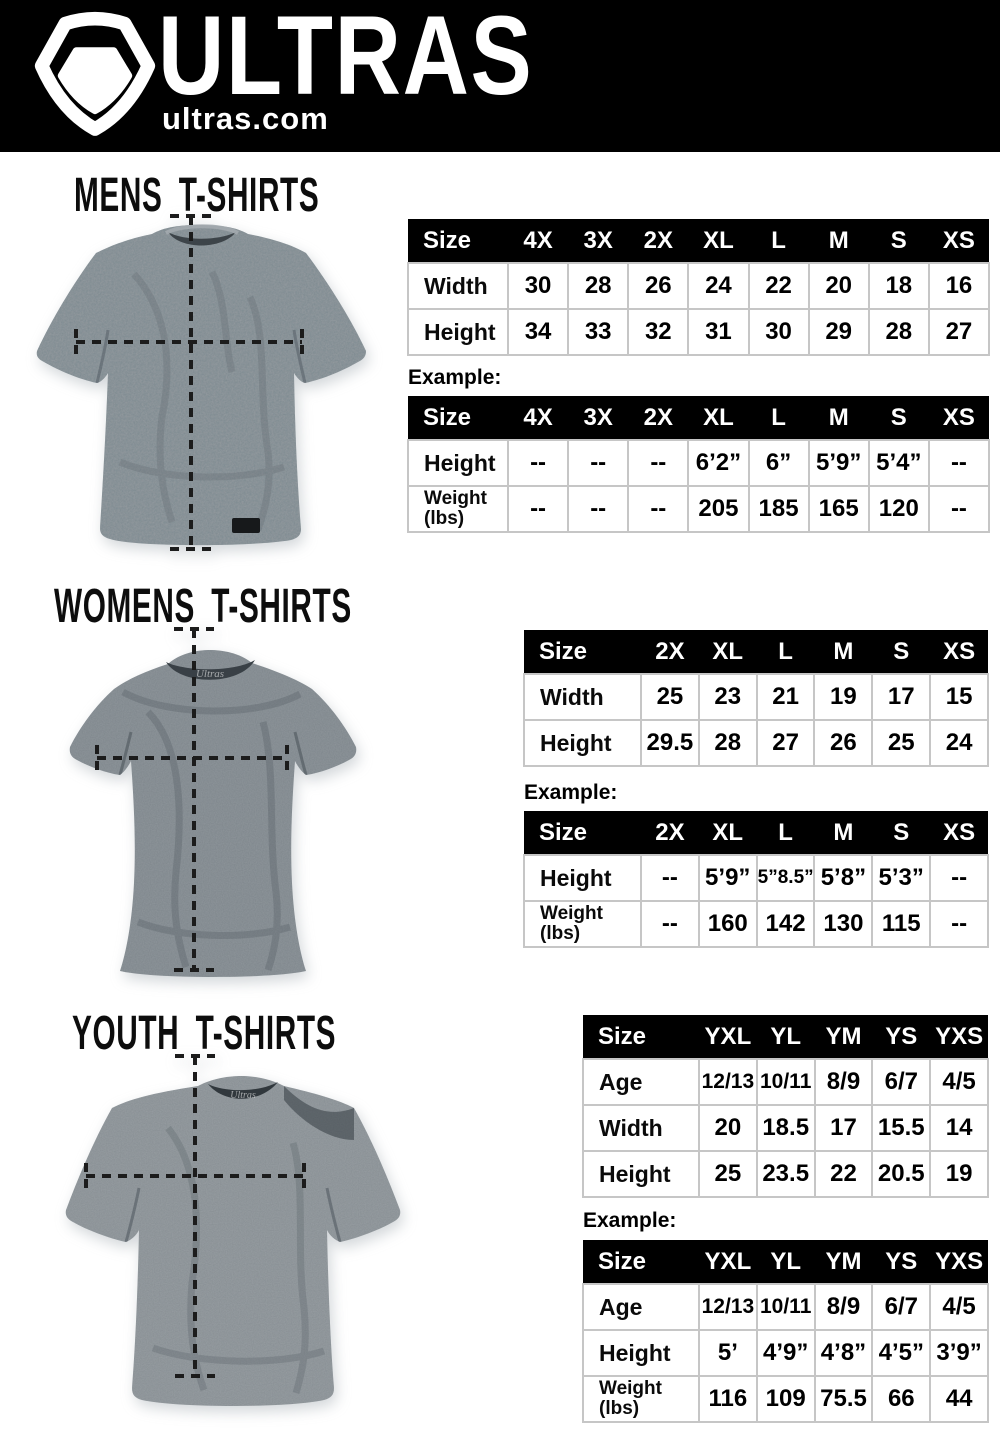  I want to click on value-cell: 29.5, so click(670, 743).